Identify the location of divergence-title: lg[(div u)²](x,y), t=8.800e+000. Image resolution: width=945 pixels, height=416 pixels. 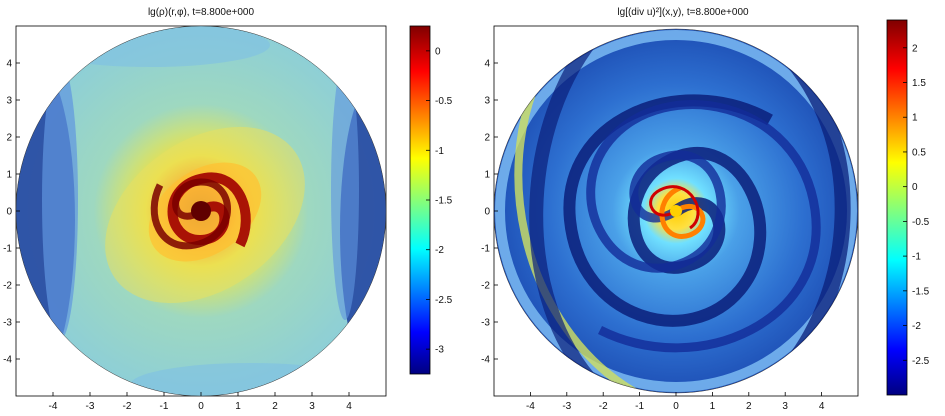
(683, 12).